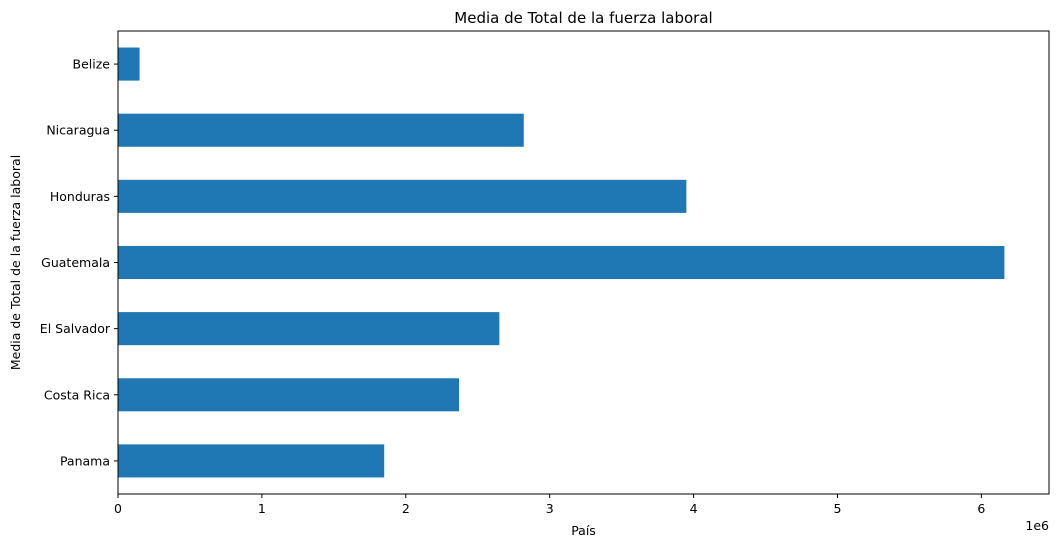 This screenshot has height=552, width=1057. Describe the element at coordinates (837, 508) in the screenshot. I see `x-tick-label: 5` at that location.